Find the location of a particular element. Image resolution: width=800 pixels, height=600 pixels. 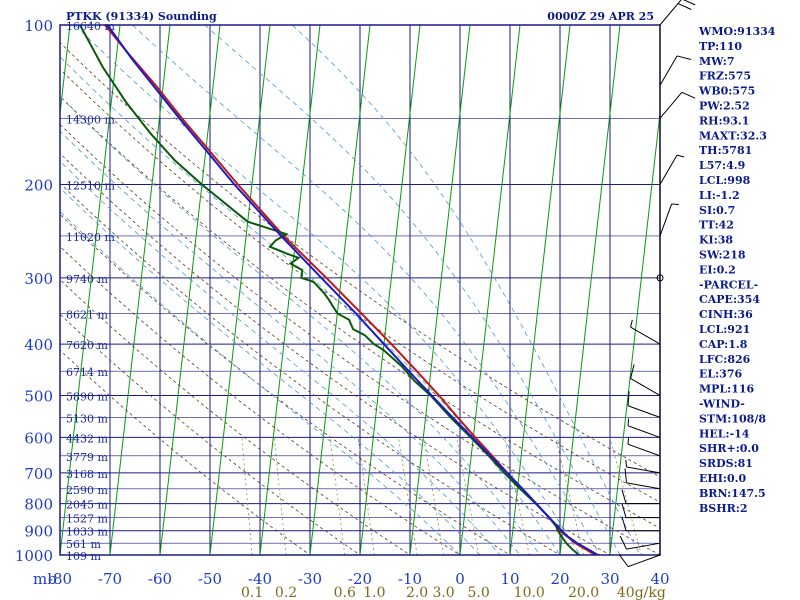

stability-index-entry: L57:4.9 is located at coordinates (722, 165).